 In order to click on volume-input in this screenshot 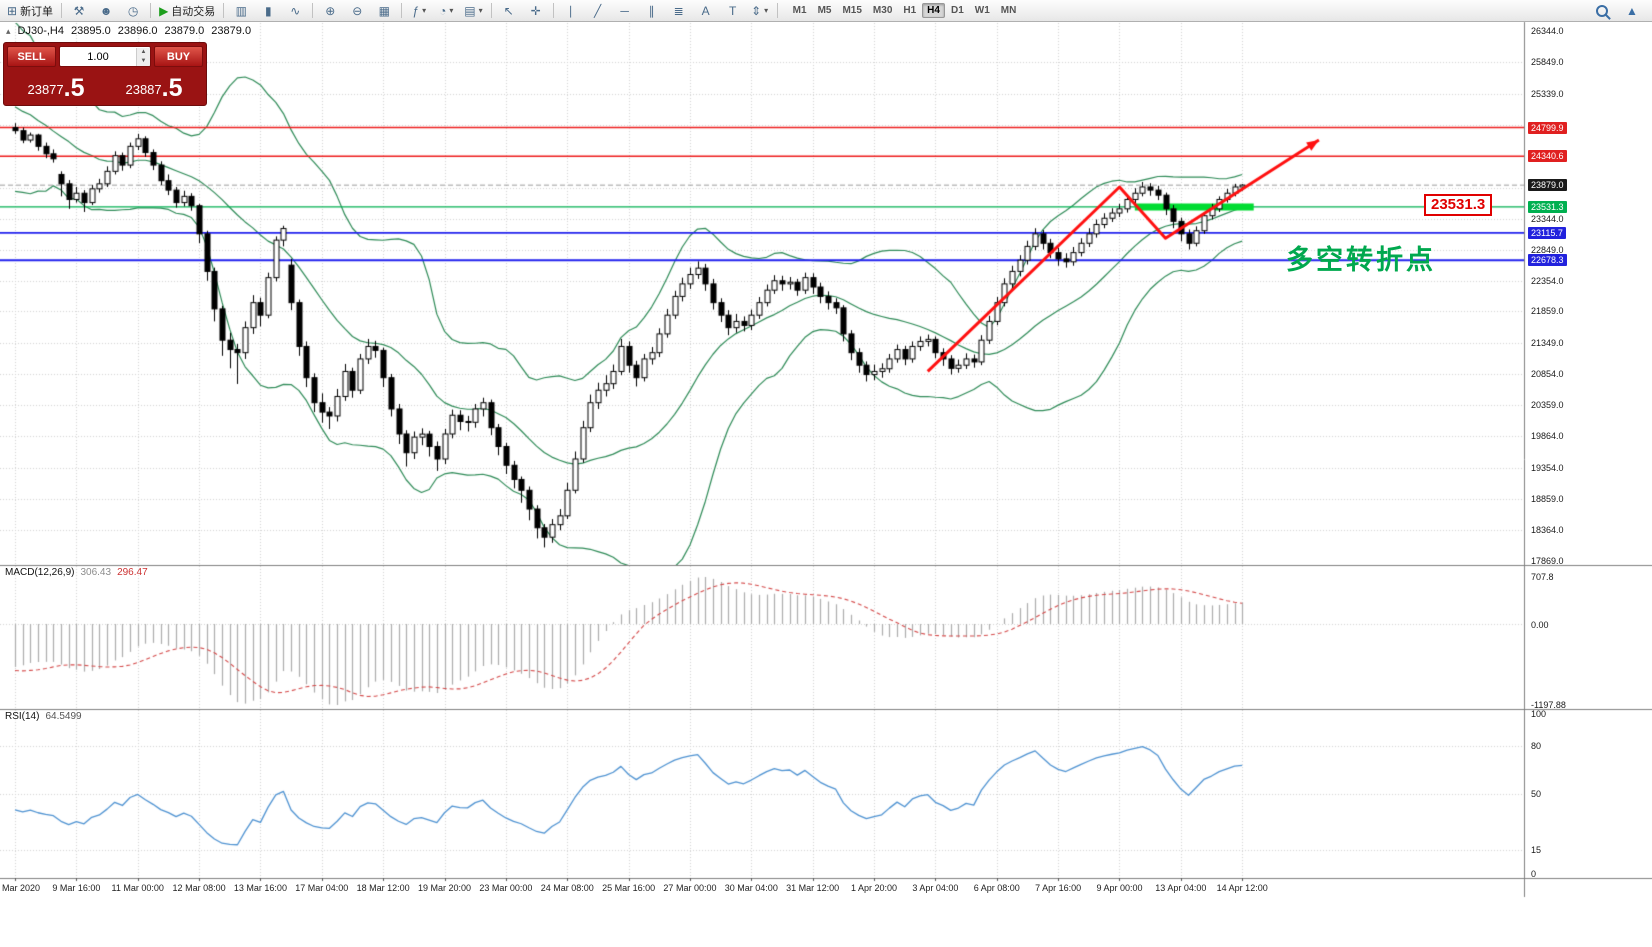, I will do `click(98, 56)`.